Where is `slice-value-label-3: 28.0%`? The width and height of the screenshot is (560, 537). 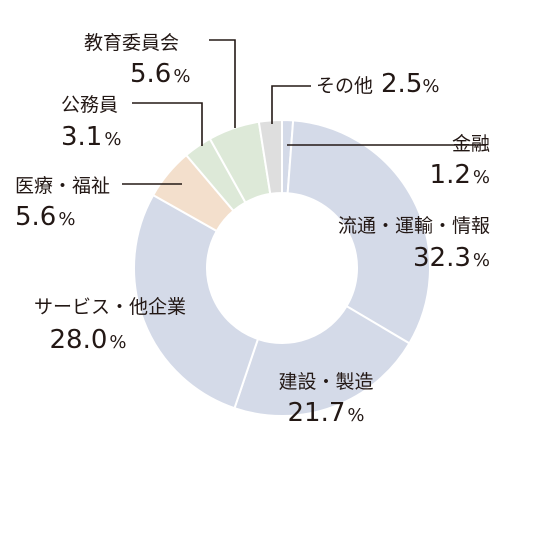 slice-value-label-3: 28.0% is located at coordinates (88, 340).